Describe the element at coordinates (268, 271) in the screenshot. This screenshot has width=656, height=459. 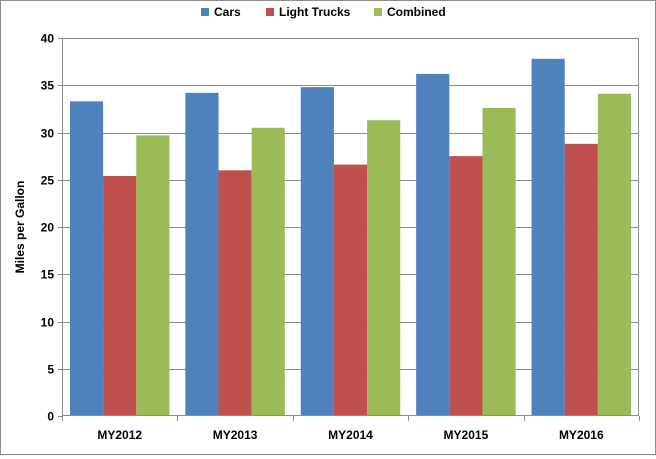
I see `bar-combined-my2013` at that location.